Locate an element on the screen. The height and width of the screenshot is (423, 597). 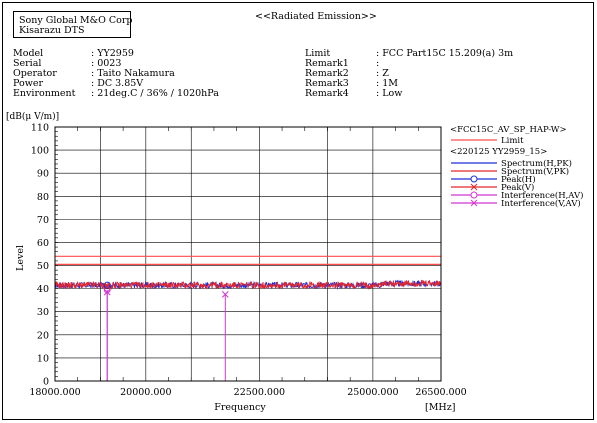
y-tick-label: 100 is located at coordinates (40, 151).